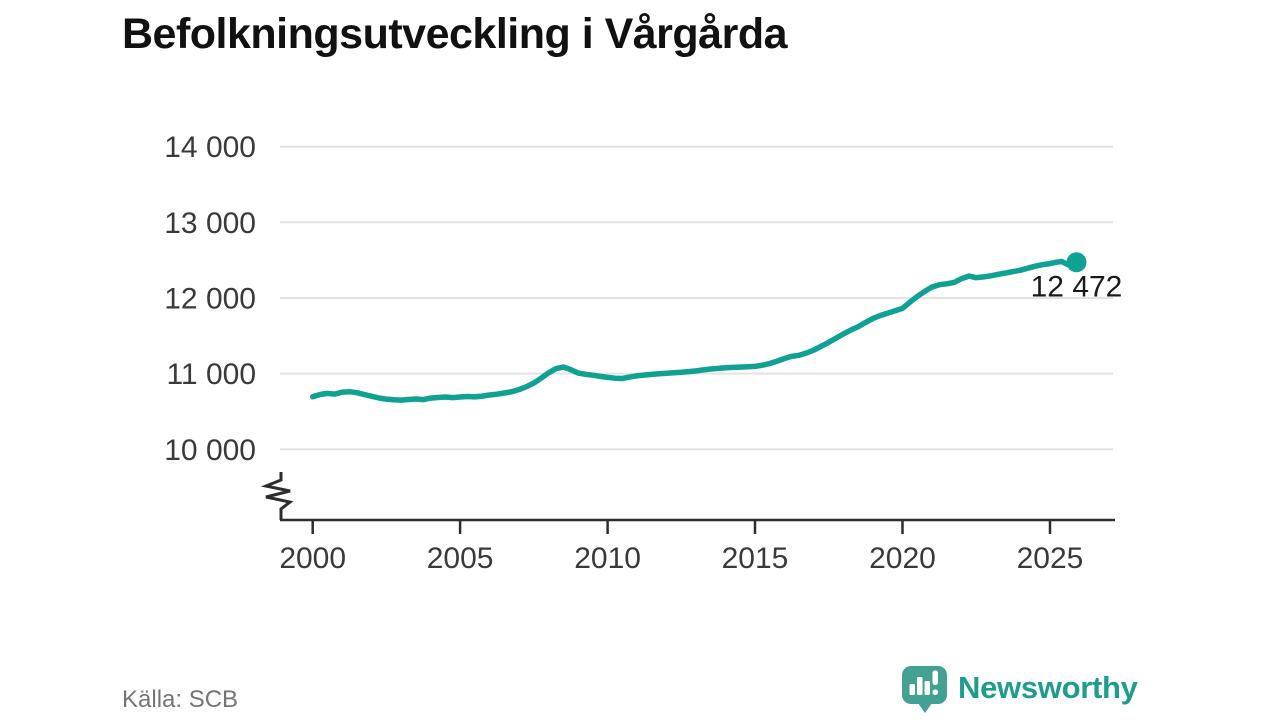 The width and height of the screenshot is (1280, 720). I want to click on chart-title: Befolkningsutveckling i Vårgårda, so click(455, 34).